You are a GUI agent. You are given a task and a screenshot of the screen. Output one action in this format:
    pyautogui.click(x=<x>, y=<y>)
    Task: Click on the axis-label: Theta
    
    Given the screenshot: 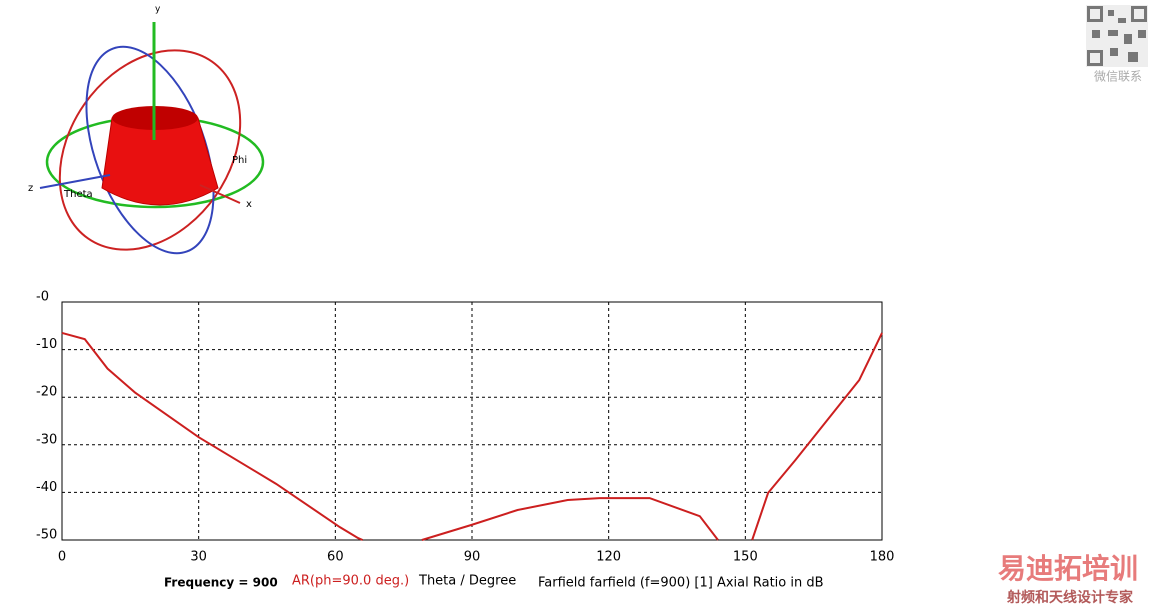 What is the action you would take?
    pyautogui.click(x=78, y=194)
    